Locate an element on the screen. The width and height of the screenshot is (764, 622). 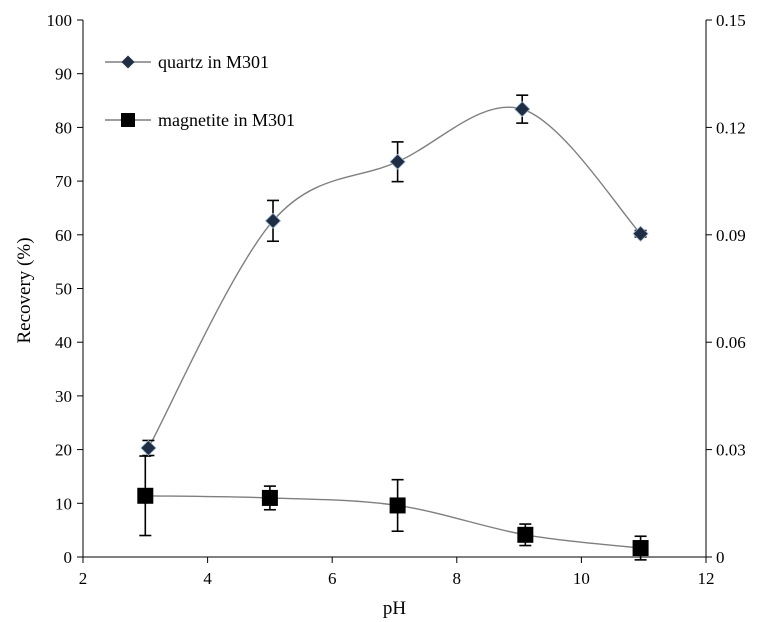
x-tick-label: 4 is located at coordinates (207, 578).